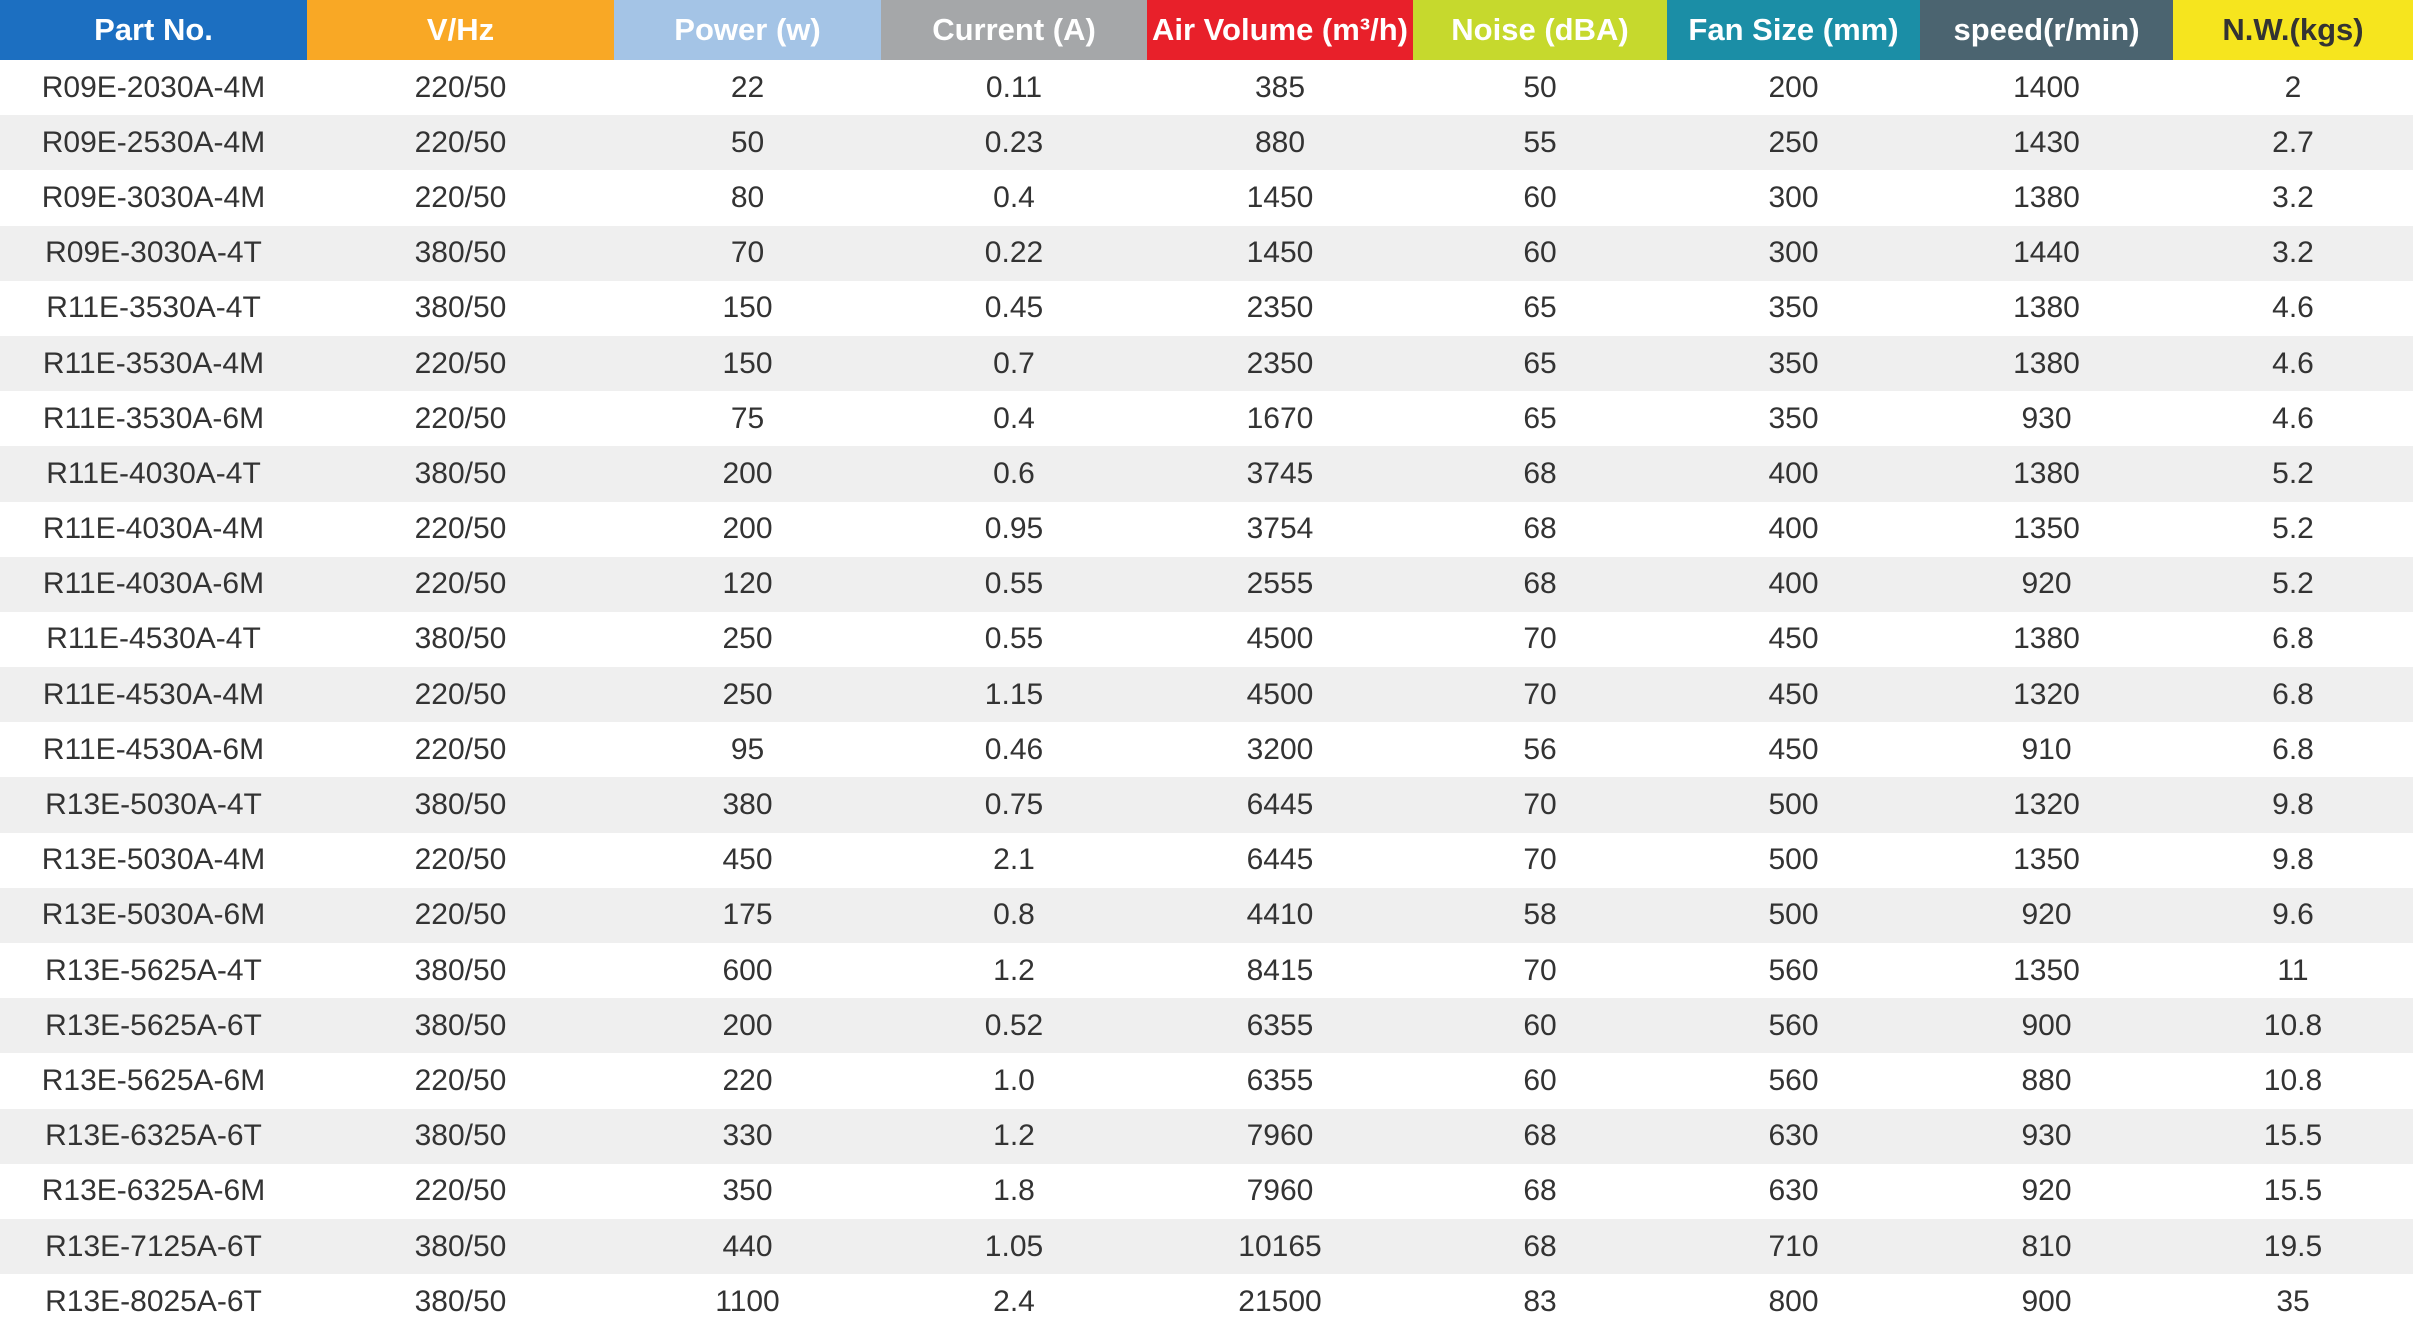  I want to click on cell-air-volume: 6445, so click(1280, 860).